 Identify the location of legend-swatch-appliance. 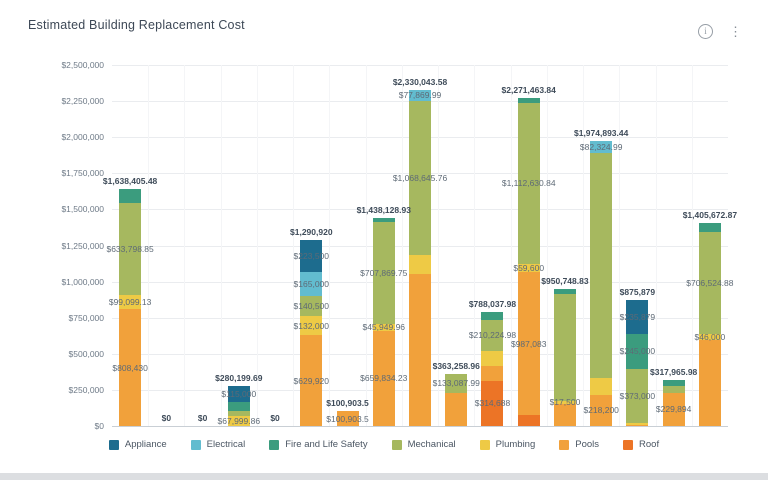
(113, 444).